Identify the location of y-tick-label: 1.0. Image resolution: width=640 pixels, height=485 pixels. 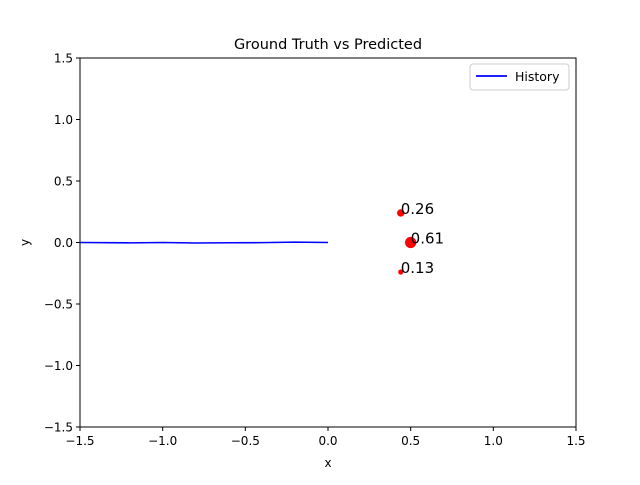
(63, 120).